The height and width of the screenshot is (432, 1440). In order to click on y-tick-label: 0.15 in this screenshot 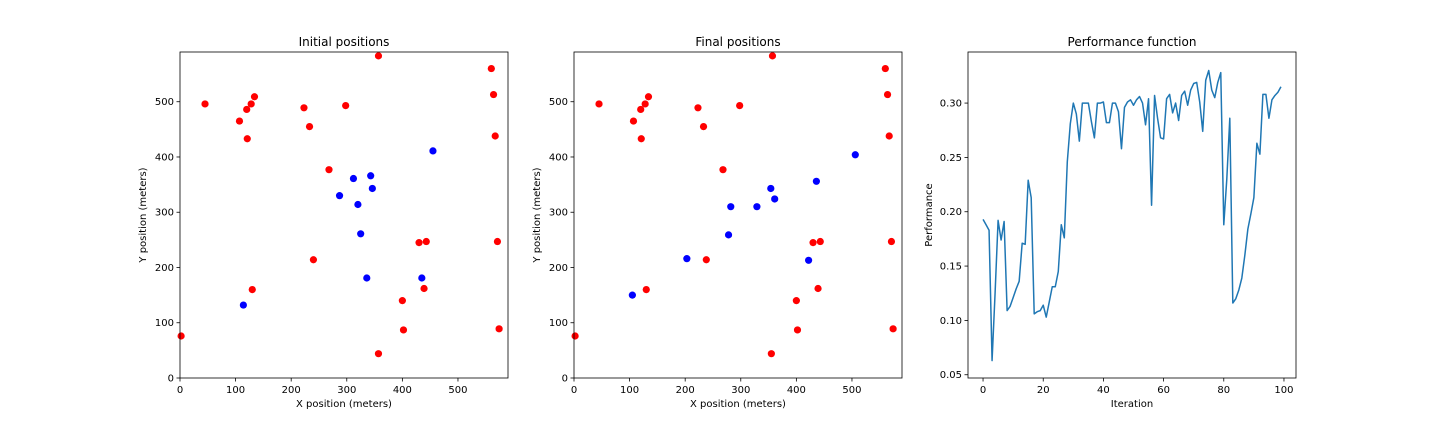, I will do `click(951, 267)`.